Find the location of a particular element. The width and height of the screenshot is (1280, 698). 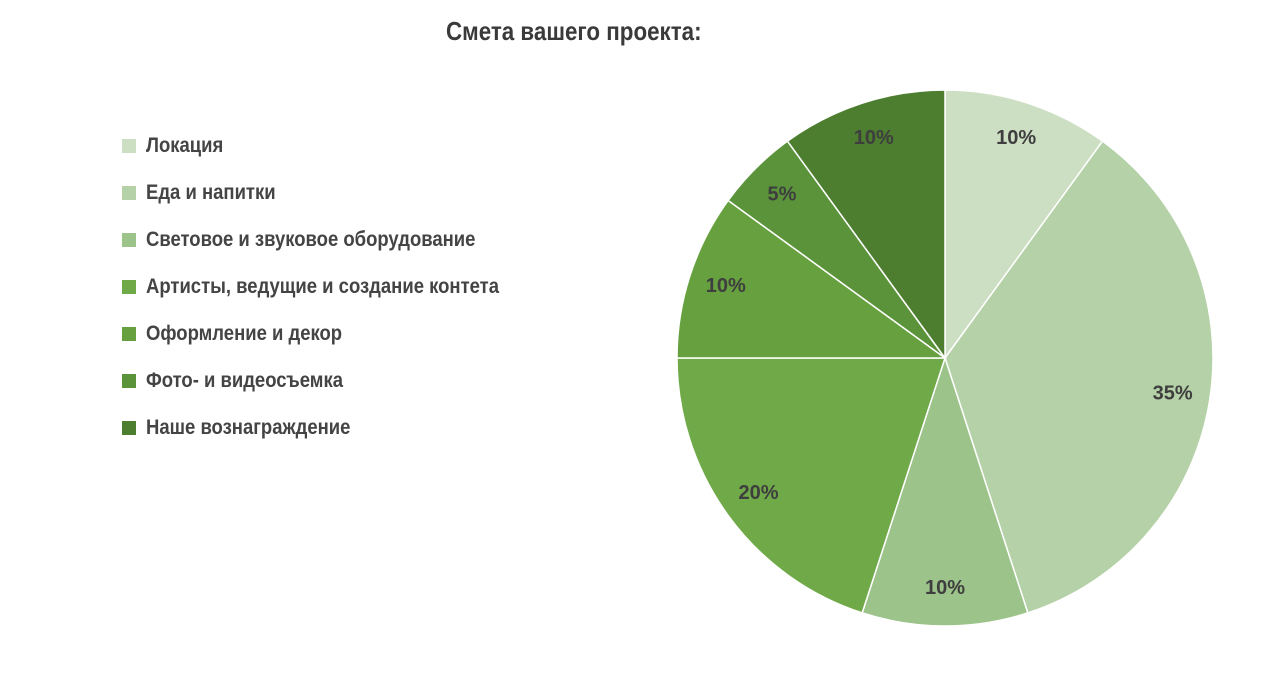

legend-label: Оформление и декор is located at coordinates (244, 333).